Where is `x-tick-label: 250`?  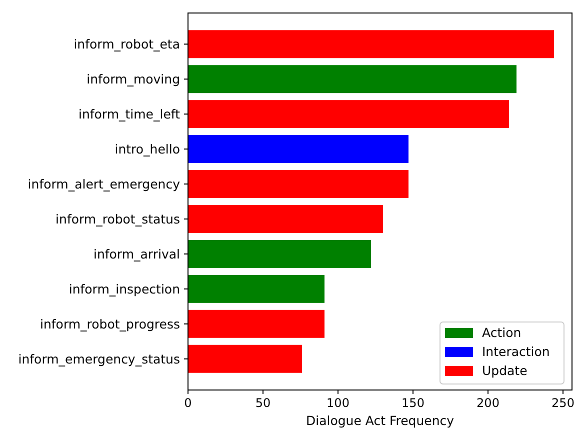
x-tick-label: 250 is located at coordinates (563, 403).